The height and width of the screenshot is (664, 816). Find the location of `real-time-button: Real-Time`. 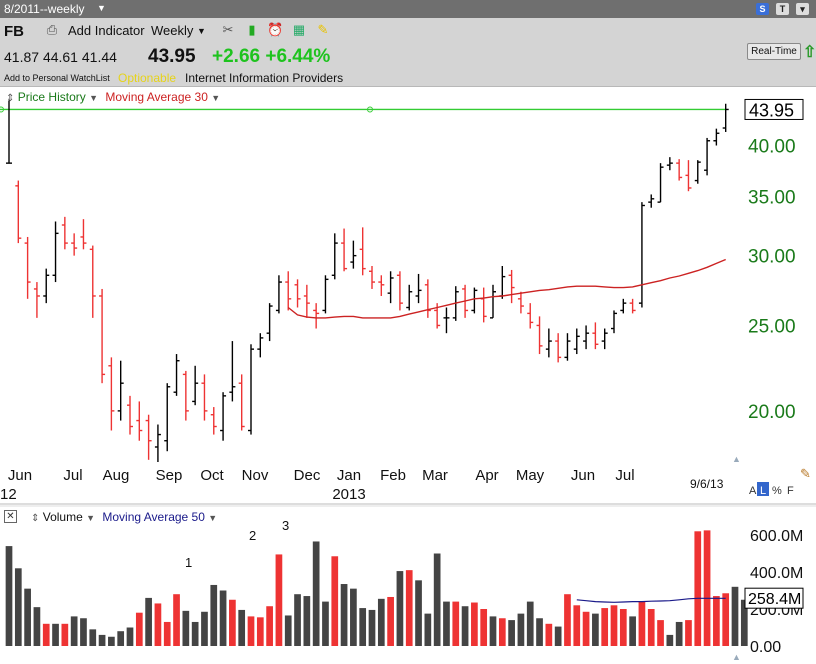

real-time-button: Real-Time is located at coordinates (774, 51).